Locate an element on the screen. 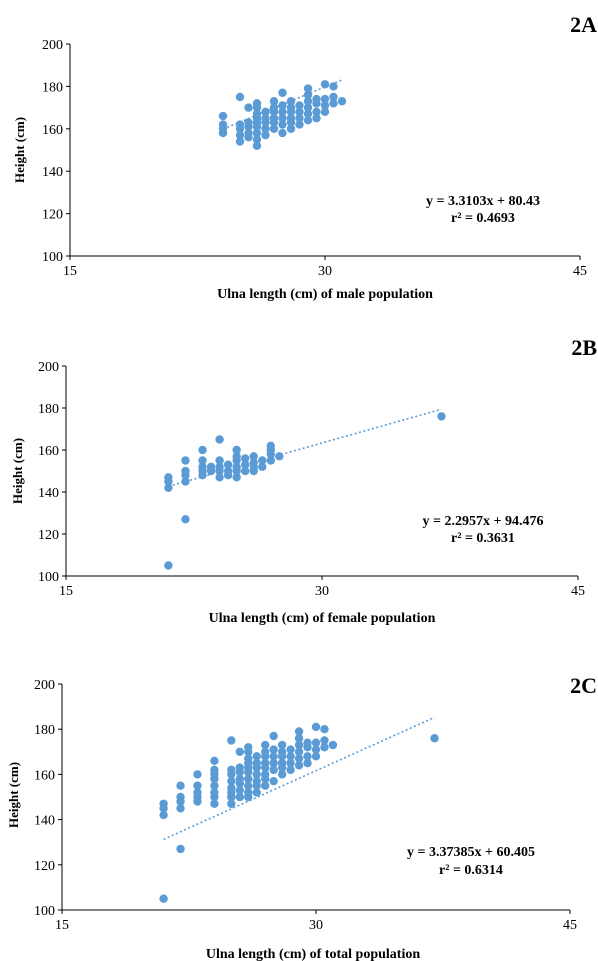 Image resolution: width=598 pixels, height=961 pixels. trendline-equation: y = 2.2957x + 94.476 is located at coordinates (483, 521).